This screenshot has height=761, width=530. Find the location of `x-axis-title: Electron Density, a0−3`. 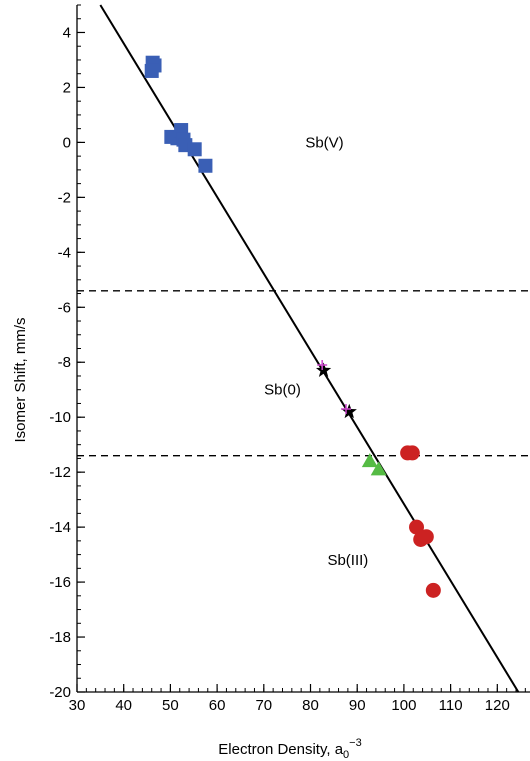

x-axis-title: Electron Density, a0−3 is located at coordinates (289, 749).